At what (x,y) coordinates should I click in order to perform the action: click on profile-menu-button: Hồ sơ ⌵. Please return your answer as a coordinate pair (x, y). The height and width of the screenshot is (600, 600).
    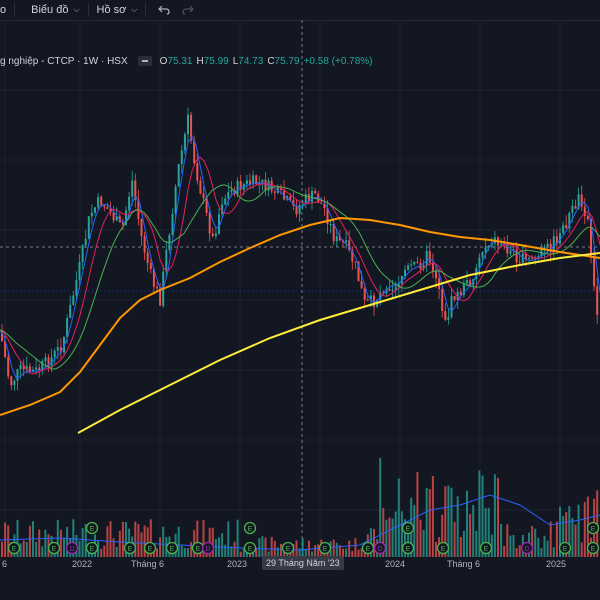
    Looking at the image, I should click on (117, 10).